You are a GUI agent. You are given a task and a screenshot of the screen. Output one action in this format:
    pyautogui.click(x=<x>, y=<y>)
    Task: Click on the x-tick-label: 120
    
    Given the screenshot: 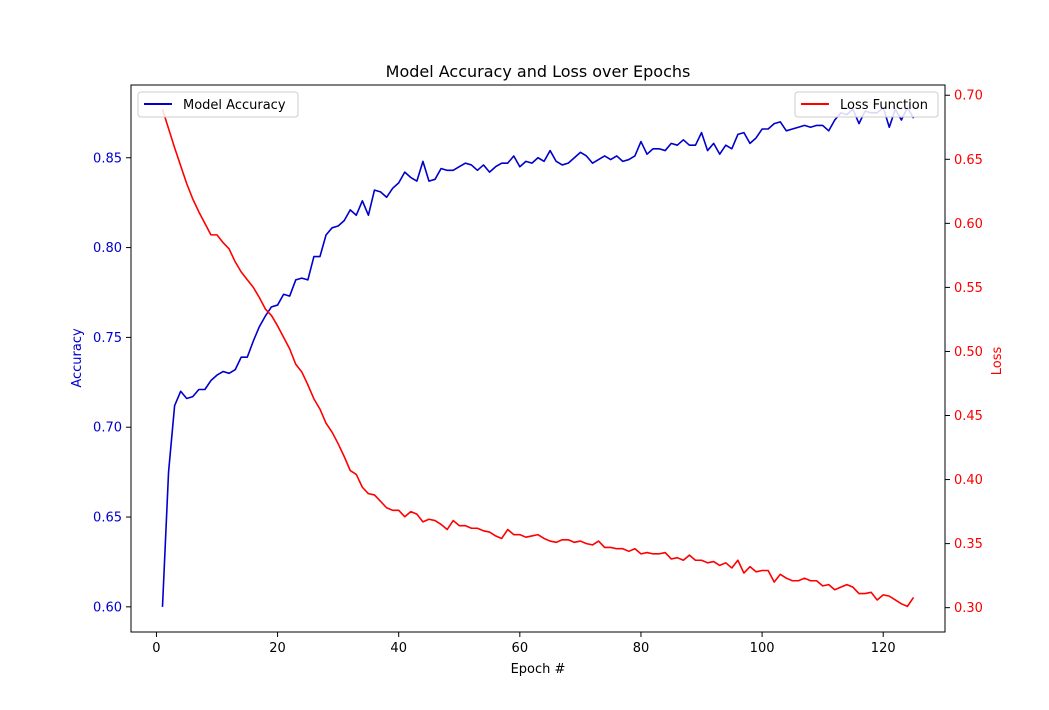 What is the action you would take?
    pyautogui.click(x=883, y=648)
    